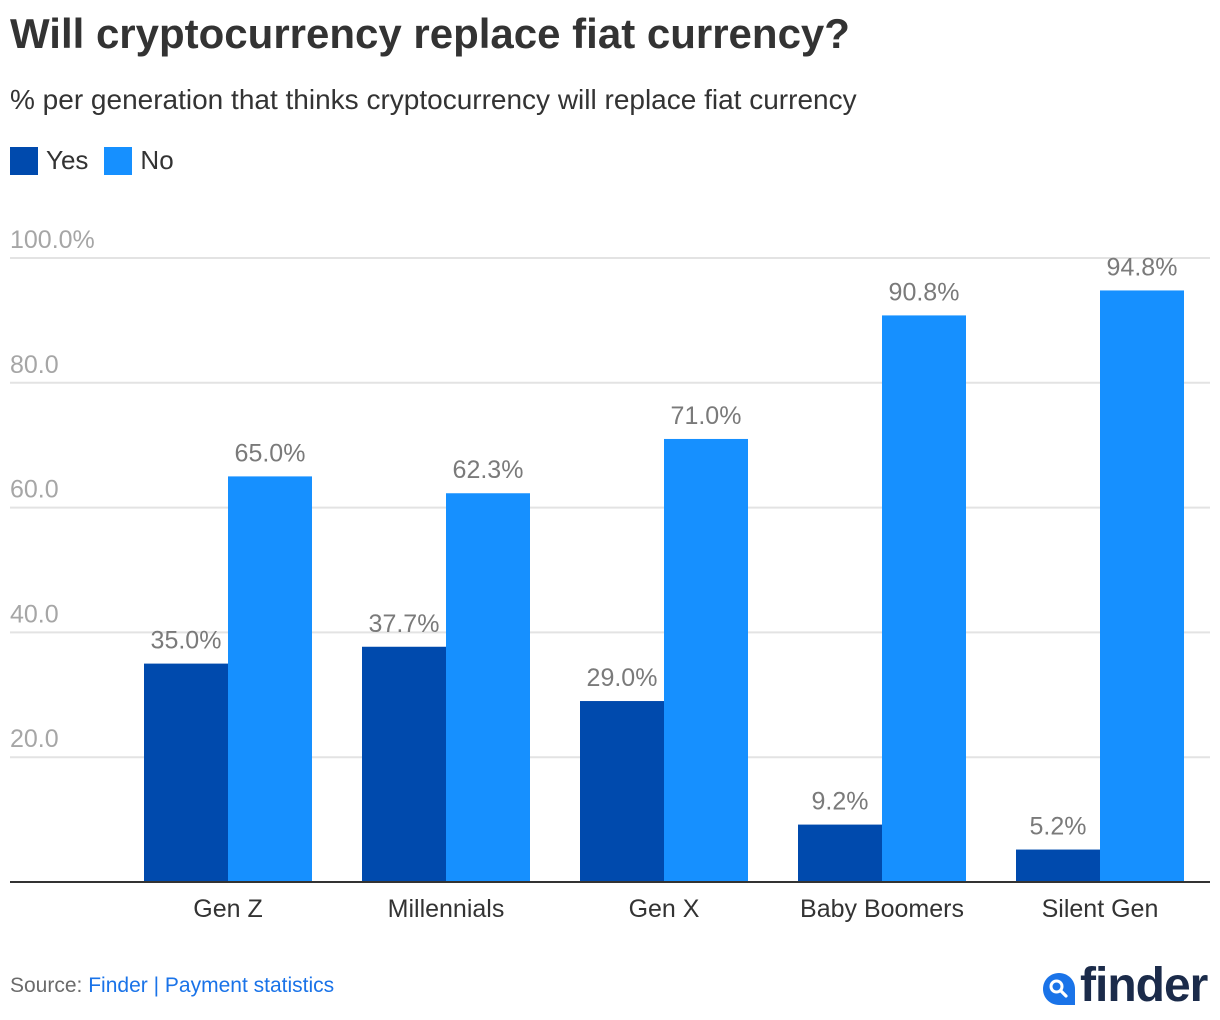 This screenshot has width=1220, height=1020. Describe the element at coordinates (118, 985) in the screenshot. I see `source-link-finder: Finder` at that location.